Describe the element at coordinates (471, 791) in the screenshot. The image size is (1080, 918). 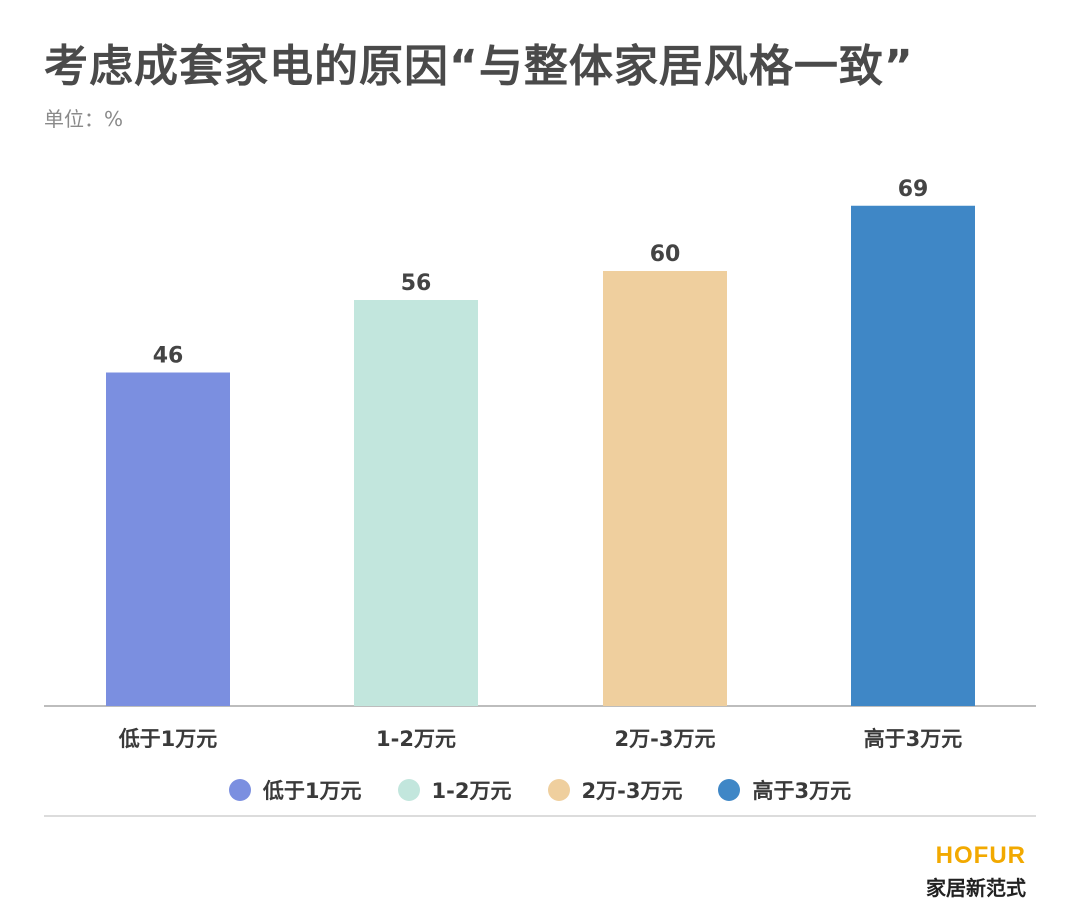
I see `legend-label: 1-2万元` at that location.